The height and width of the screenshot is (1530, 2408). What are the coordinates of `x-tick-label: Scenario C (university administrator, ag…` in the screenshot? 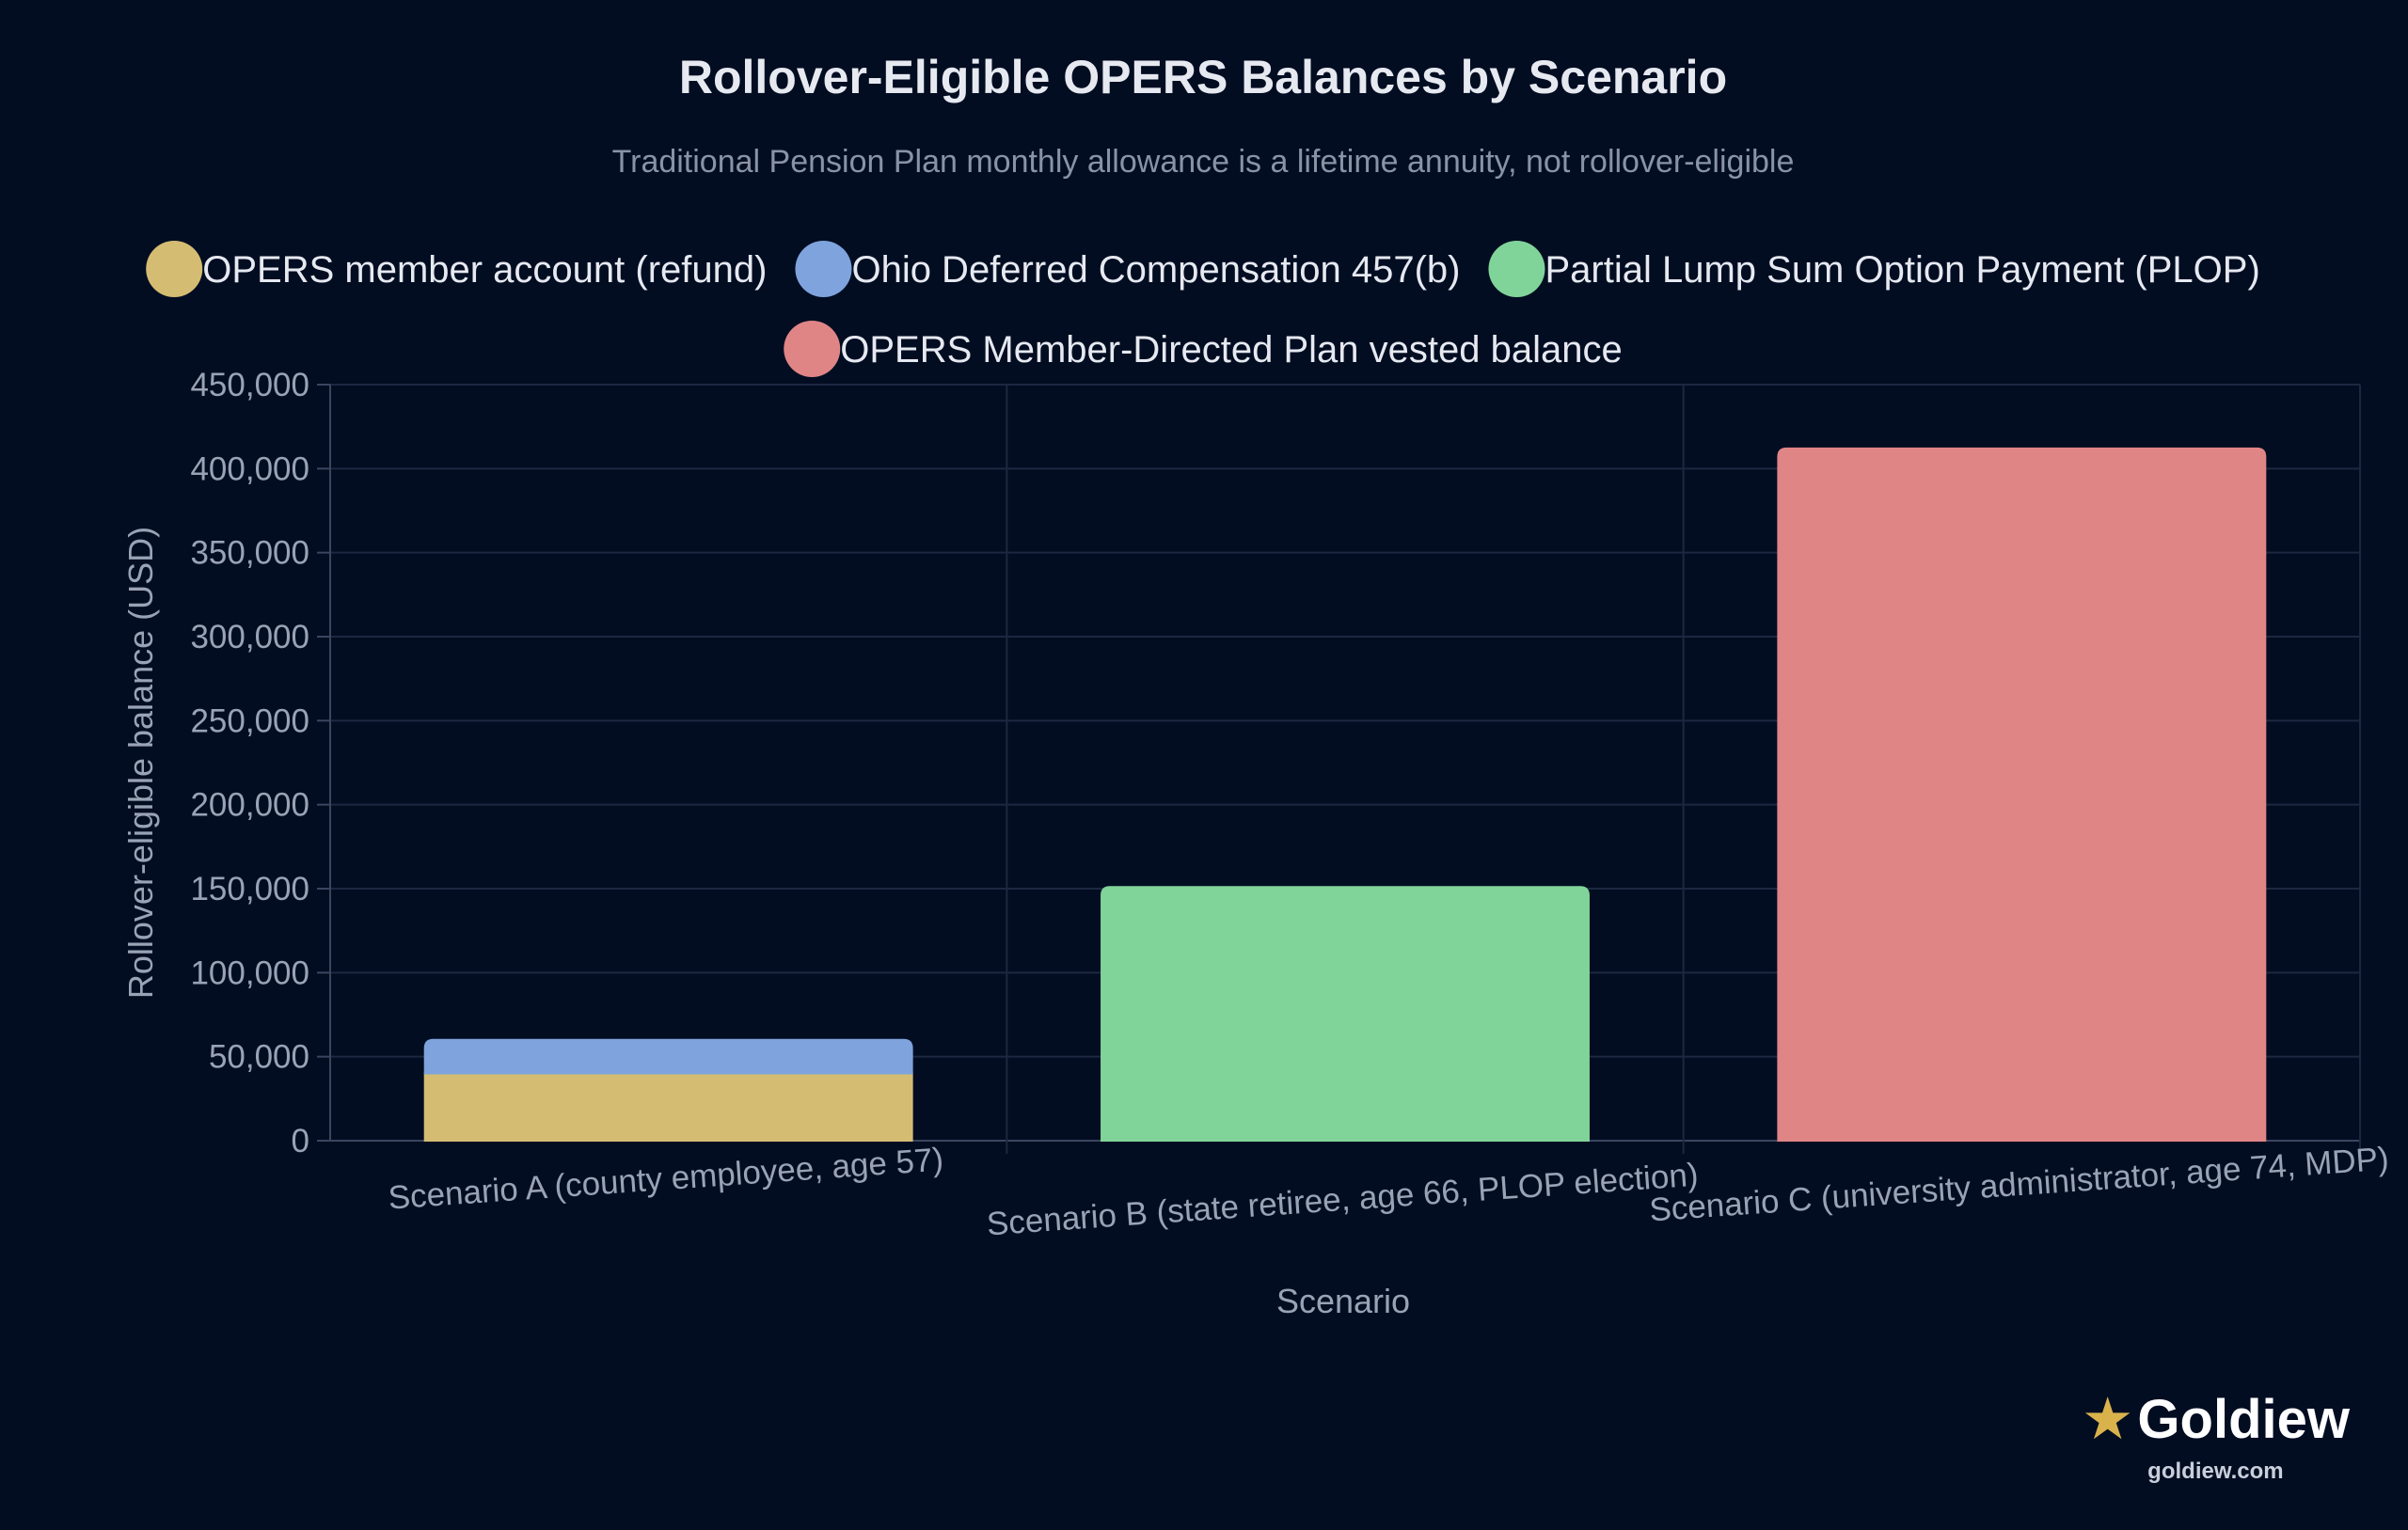 It's located at (2019, 1185).